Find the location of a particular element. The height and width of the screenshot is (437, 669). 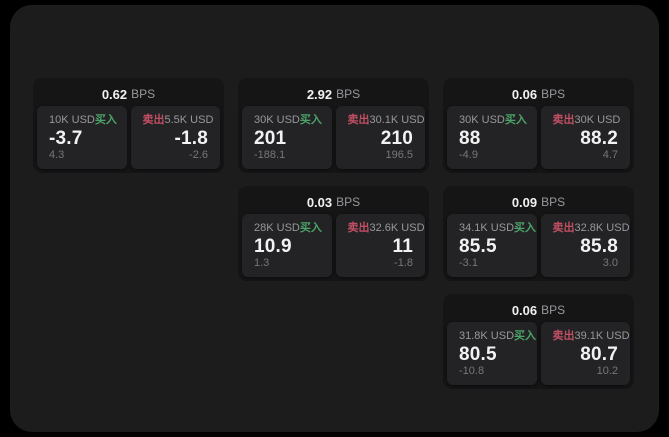

sell-delta: -2.6 is located at coordinates (198, 155).